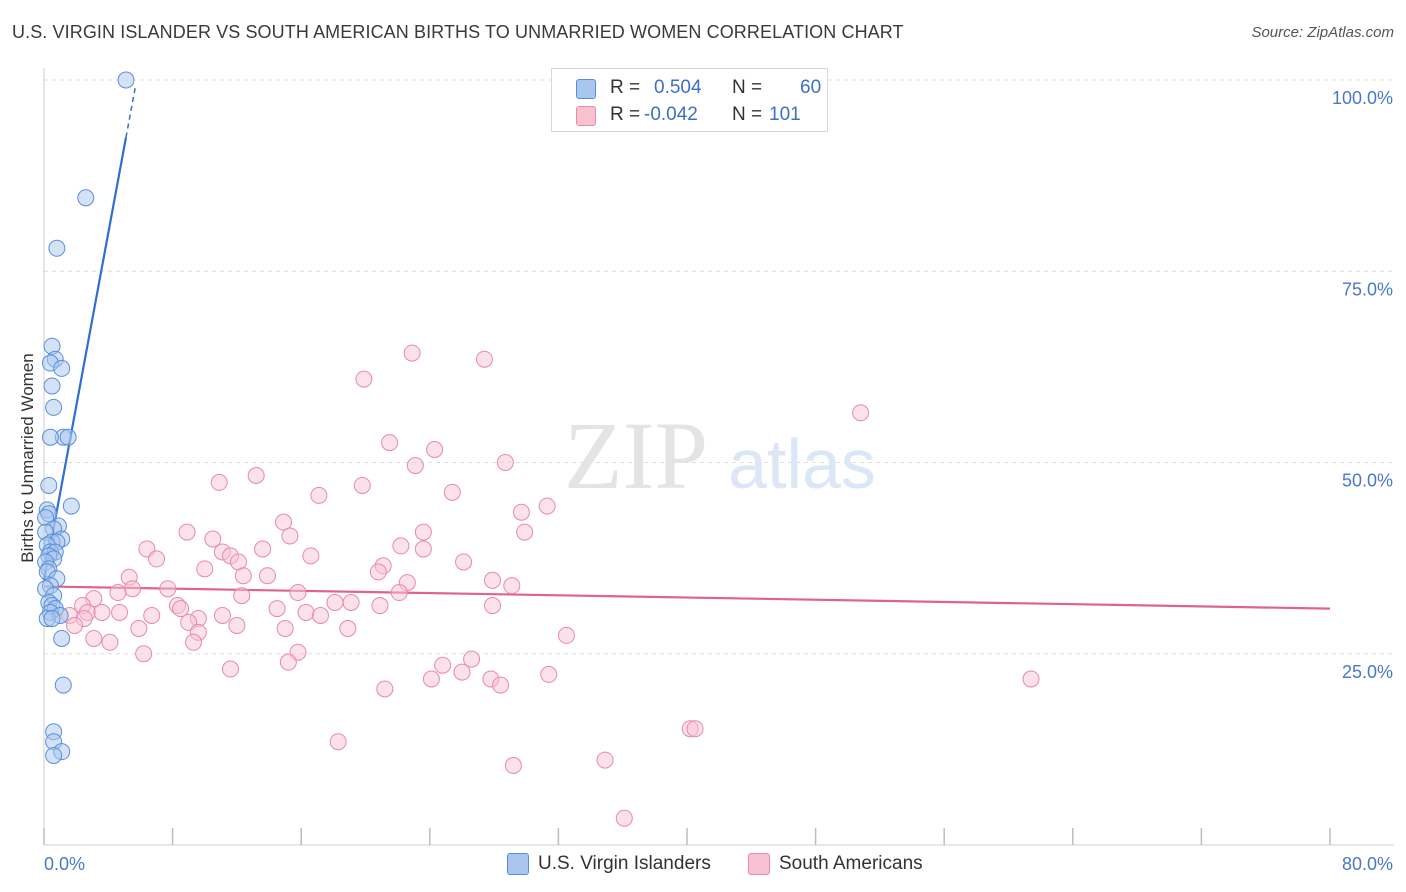  Describe the element at coordinates (671, 114) in the screenshot. I see `legend-r-value: -0.042` at that location.